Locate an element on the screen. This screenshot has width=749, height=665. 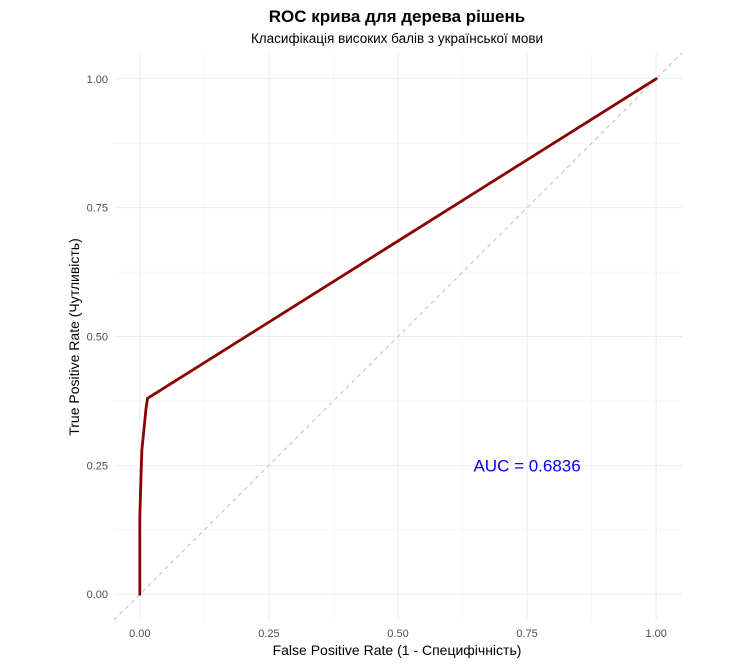
y-axis-ticks: 0.00 0.25 0.50 0.75 1.00 is located at coordinates (97, 337).